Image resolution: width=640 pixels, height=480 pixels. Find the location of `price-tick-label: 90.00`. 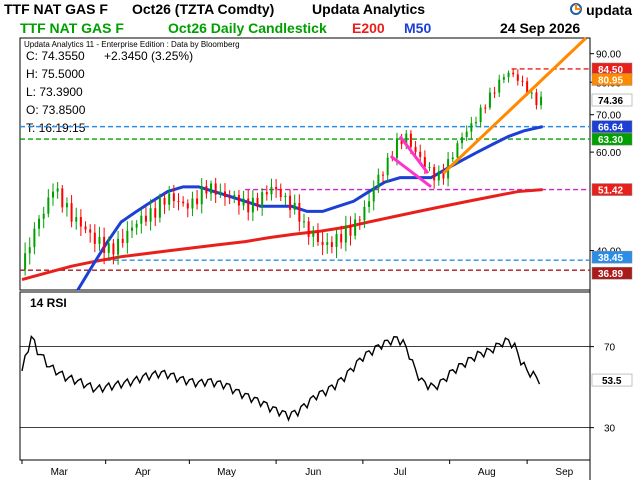

price-tick-label: 90.00 is located at coordinates (608, 55).